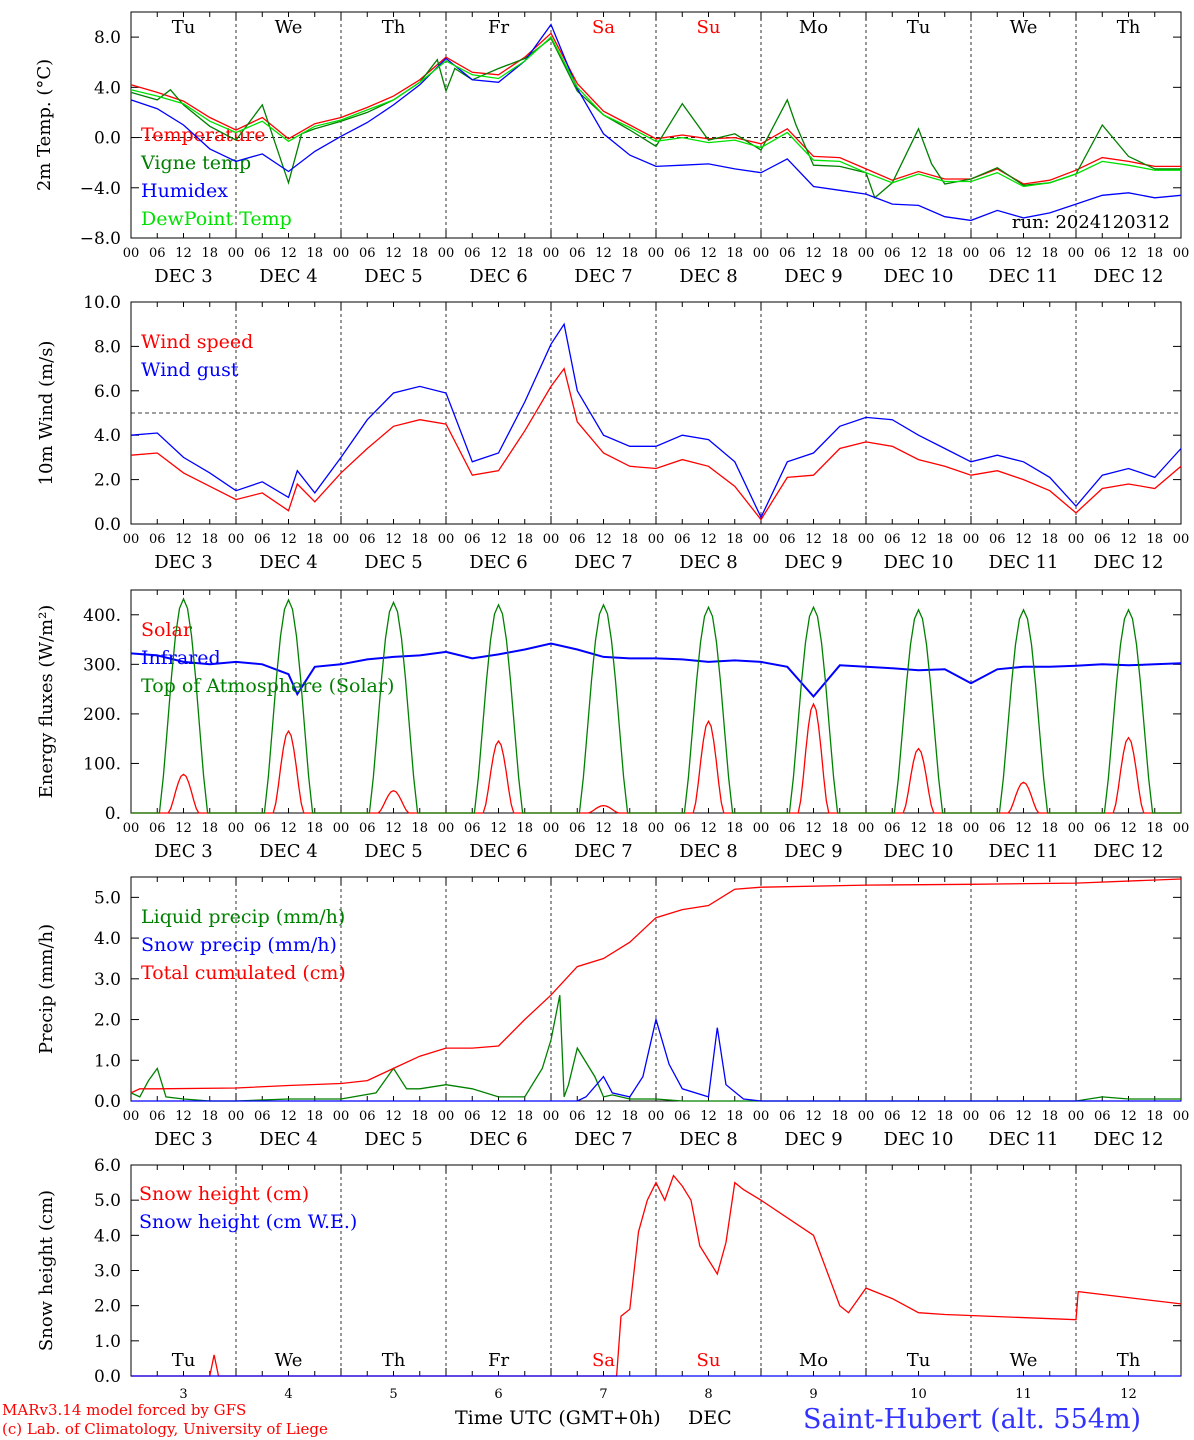 The image size is (1194, 1440). Describe the element at coordinates (107, 898) in the screenshot. I see `y-tick-label: 5.0` at that location.